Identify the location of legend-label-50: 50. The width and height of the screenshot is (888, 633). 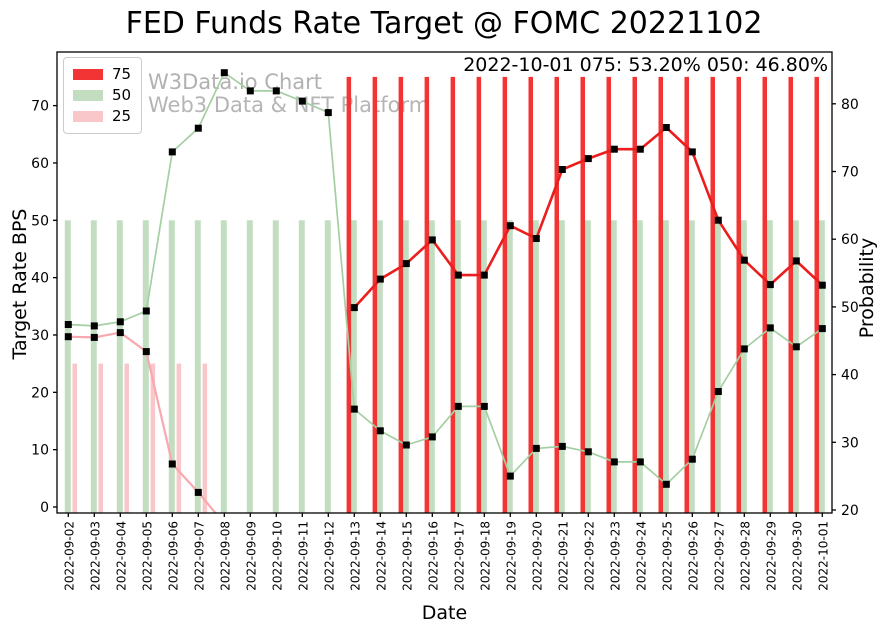
(122, 95).